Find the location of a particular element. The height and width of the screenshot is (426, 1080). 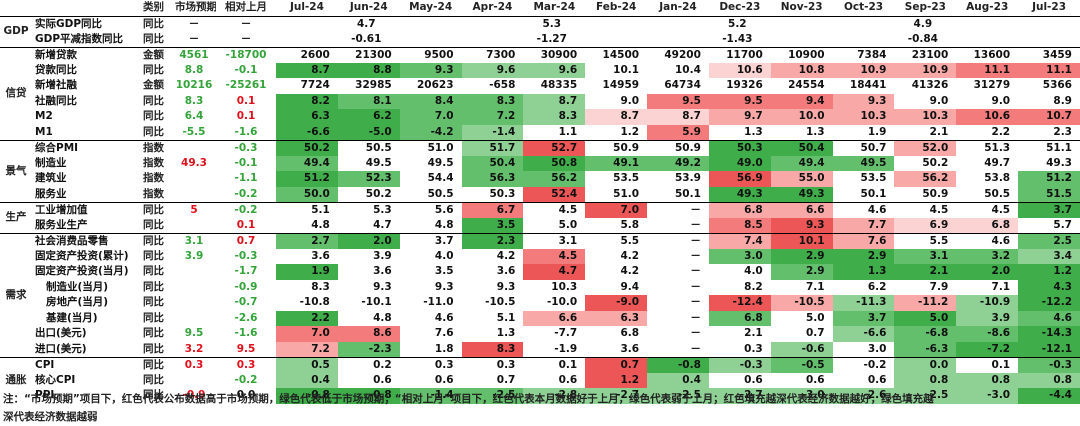

month-value: 49.5 is located at coordinates (430, 163).